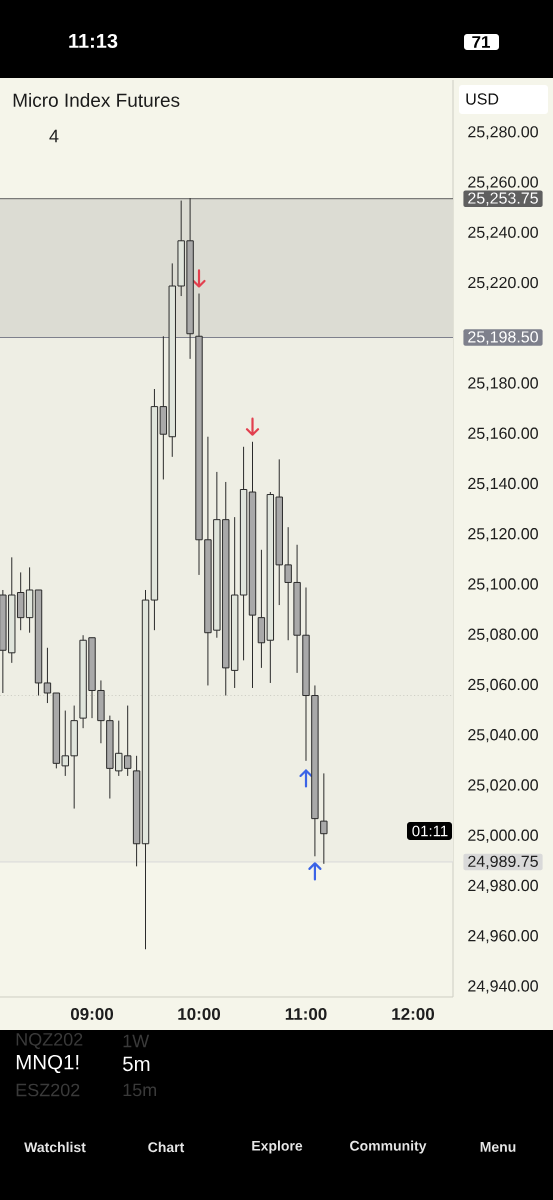 This screenshot has width=553, height=1200. Describe the element at coordinates (388, 1147) in the screenshot. I see `text: Community` at that location.